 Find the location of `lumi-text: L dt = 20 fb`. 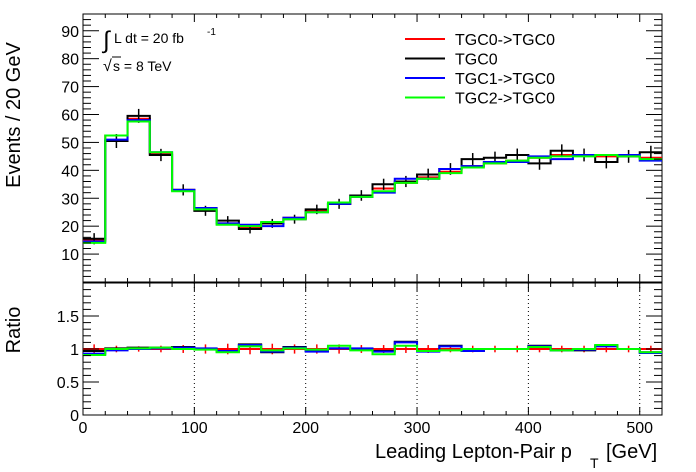

lumi-text: L dt = 20 fb is located at coordinates (149, 38).